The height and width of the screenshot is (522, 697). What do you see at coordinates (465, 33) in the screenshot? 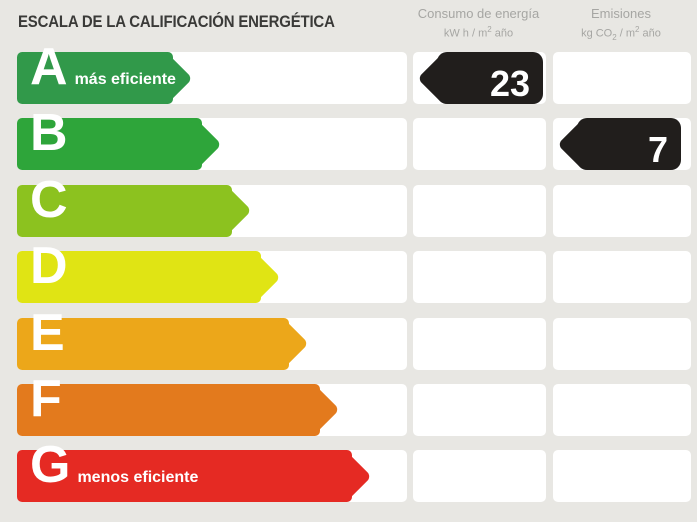
I see `unit-part: kW h / m` at bounding box center [465, 33].